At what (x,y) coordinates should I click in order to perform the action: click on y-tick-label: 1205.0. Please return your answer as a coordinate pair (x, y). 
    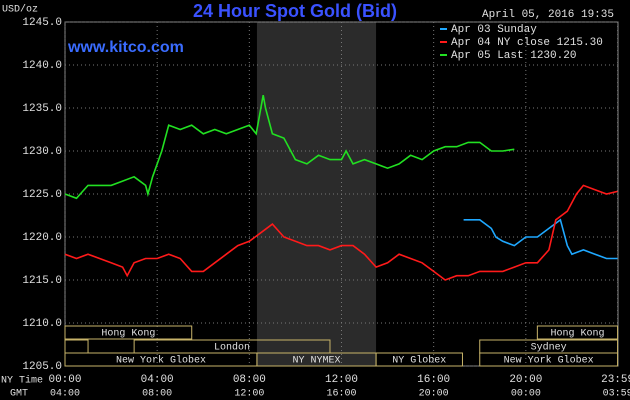
    Looking at the image, I should click on (42, 367).